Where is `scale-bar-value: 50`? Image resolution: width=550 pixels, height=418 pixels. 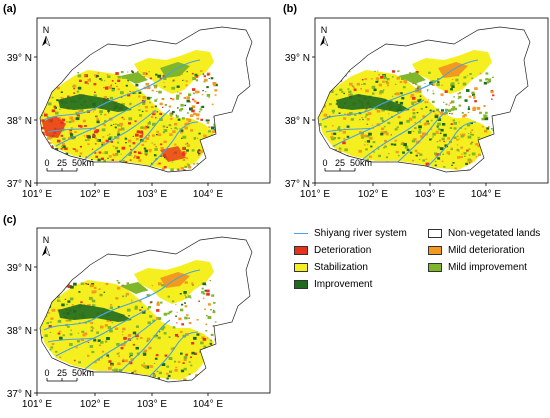 scale-bar-value: 50 is located at coordinates (77, 163).